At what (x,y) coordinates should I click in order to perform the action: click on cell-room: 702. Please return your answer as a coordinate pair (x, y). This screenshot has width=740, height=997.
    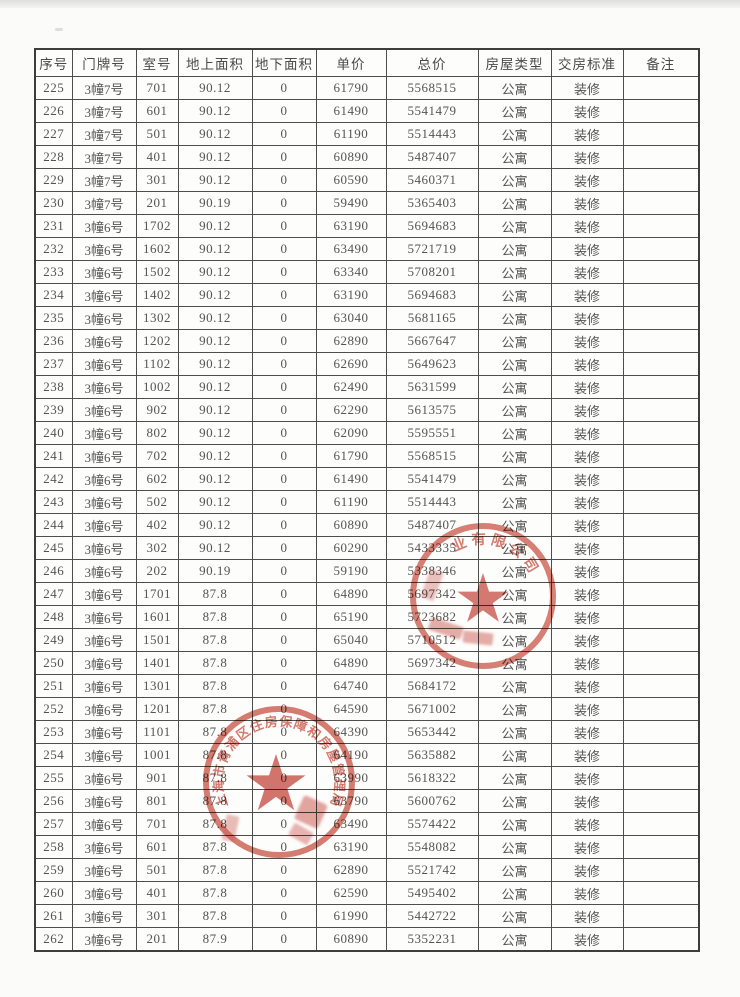
    Looking at the image, I should click on (157, 456).